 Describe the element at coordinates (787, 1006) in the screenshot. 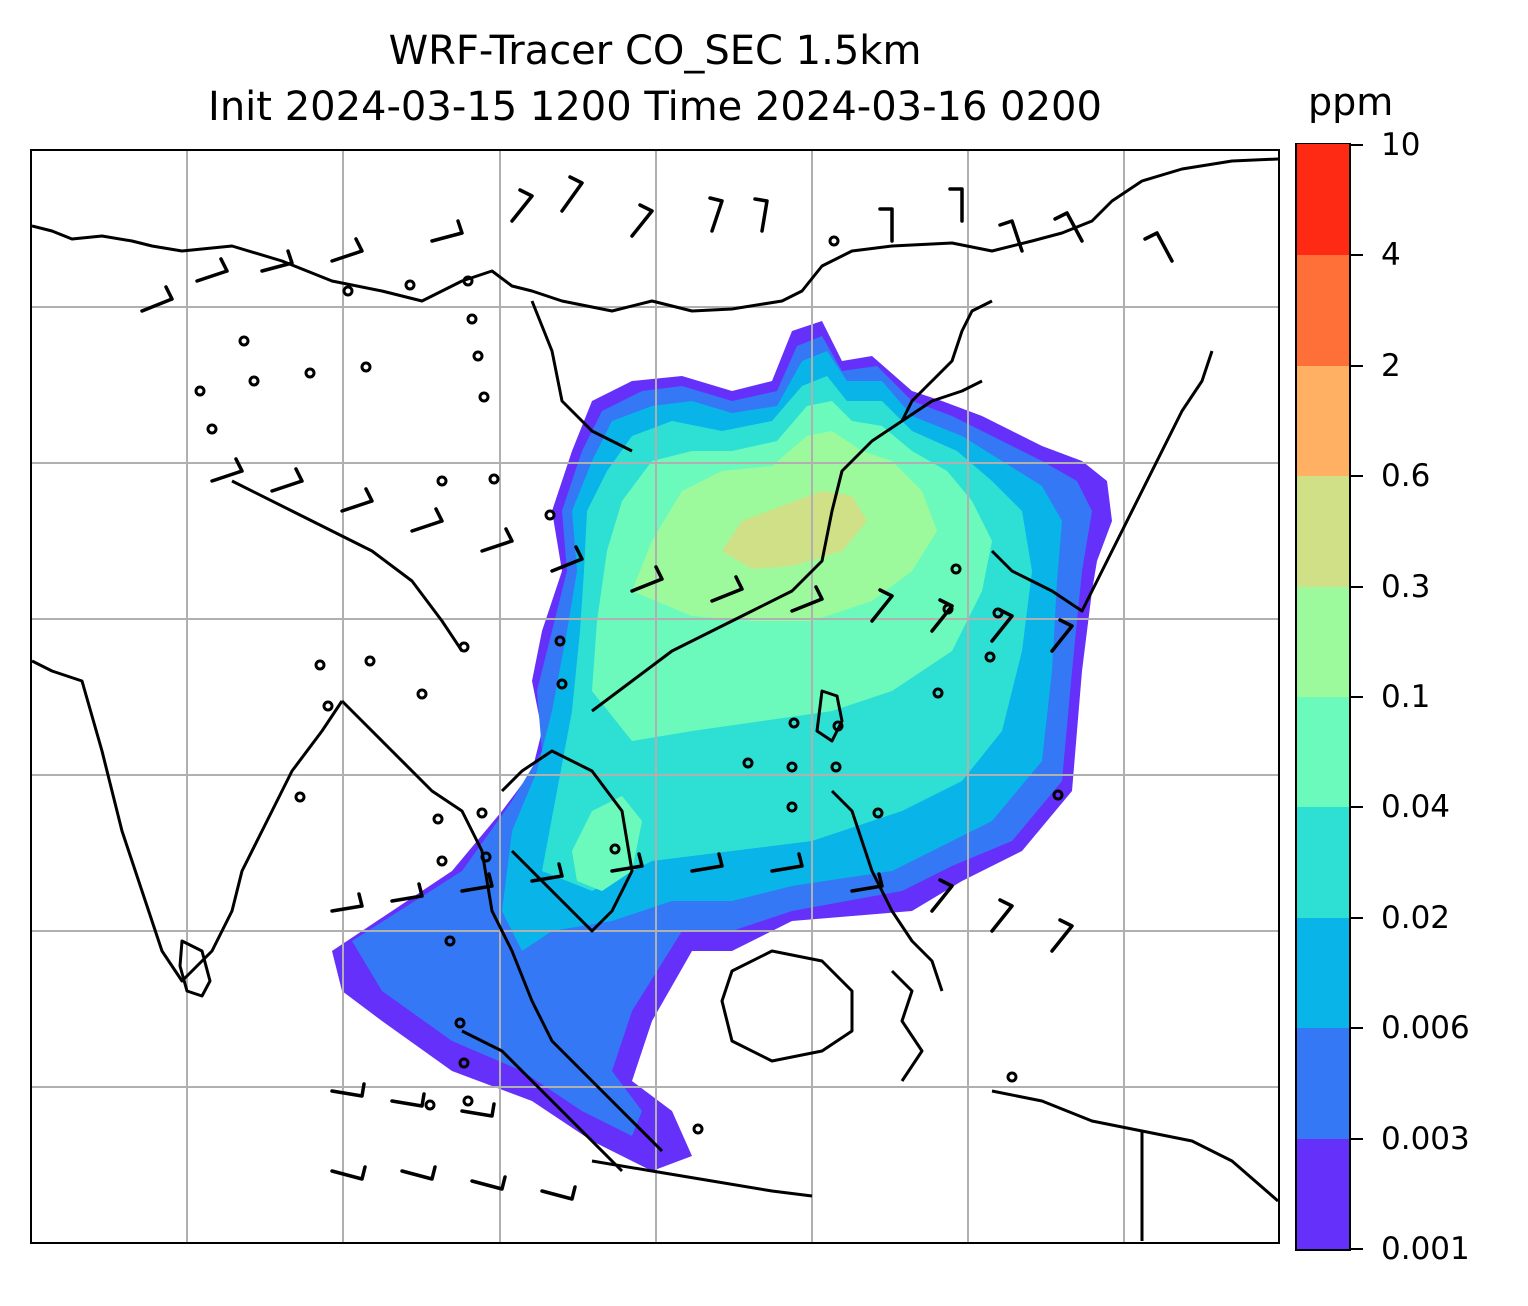

I see `borneo` at that location.